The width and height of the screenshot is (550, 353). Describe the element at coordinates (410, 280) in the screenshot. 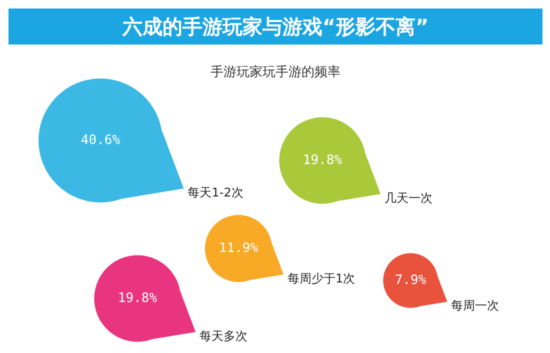

I see `data-label: 7.9%` at that location.